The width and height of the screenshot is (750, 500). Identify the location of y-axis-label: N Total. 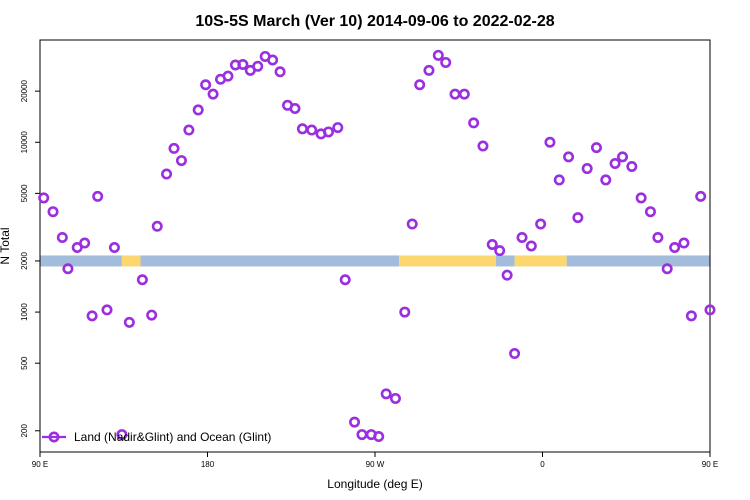
(6, 245).